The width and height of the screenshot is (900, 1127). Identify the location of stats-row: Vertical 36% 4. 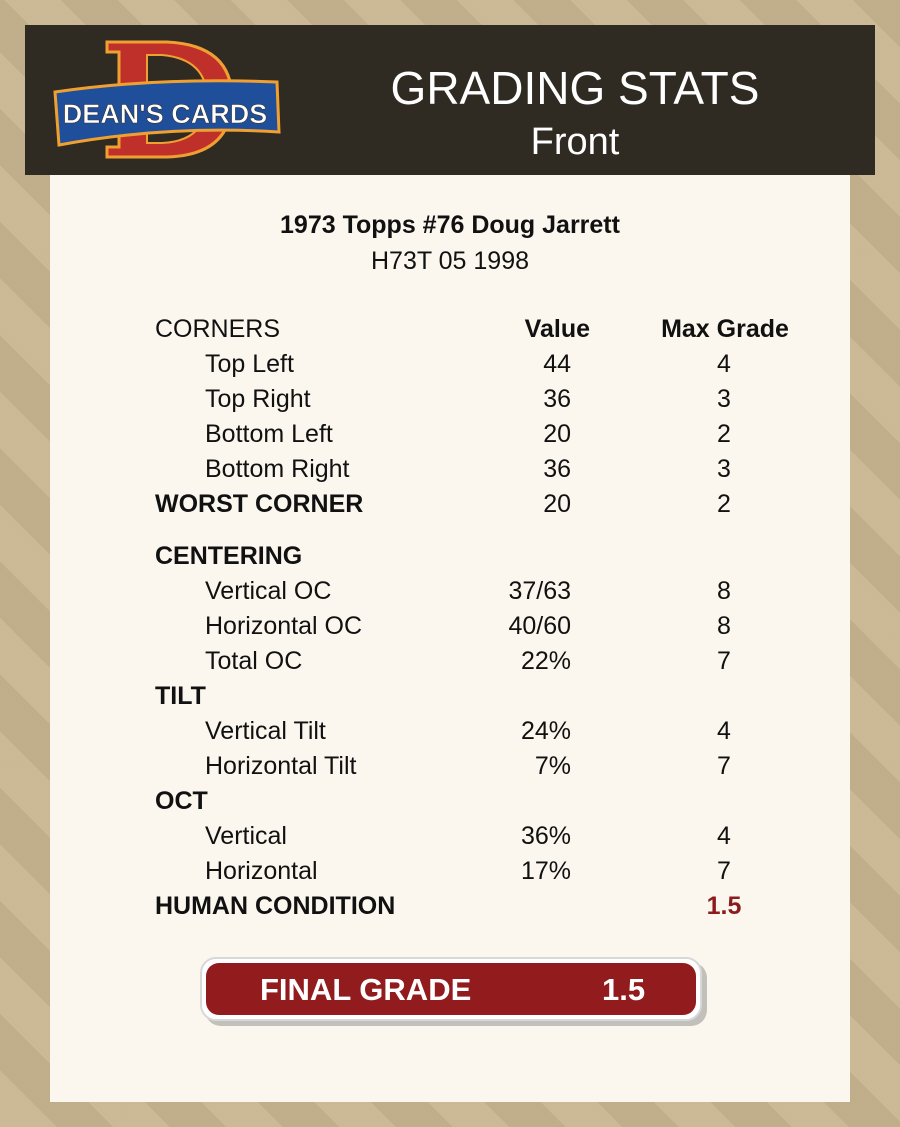
(450, 839).